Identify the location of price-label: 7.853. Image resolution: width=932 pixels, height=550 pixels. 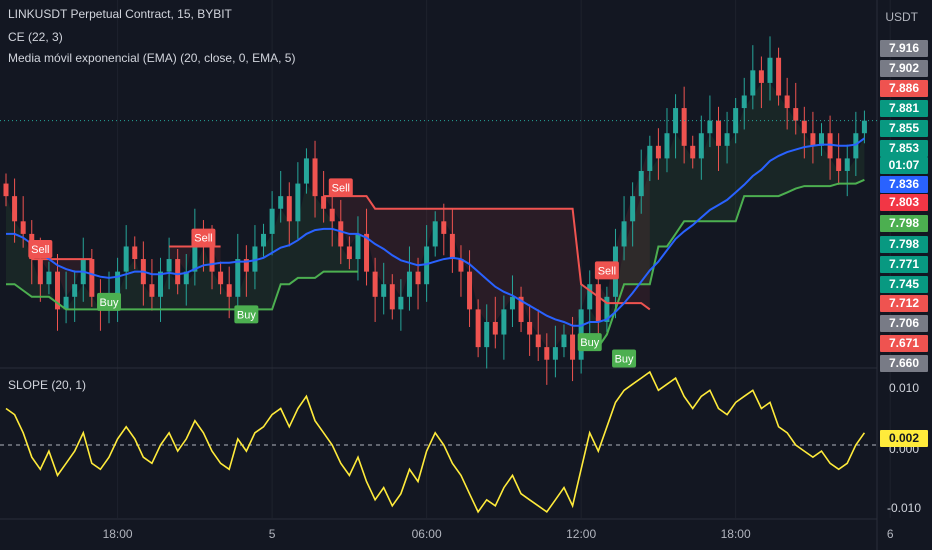
(904, 148).